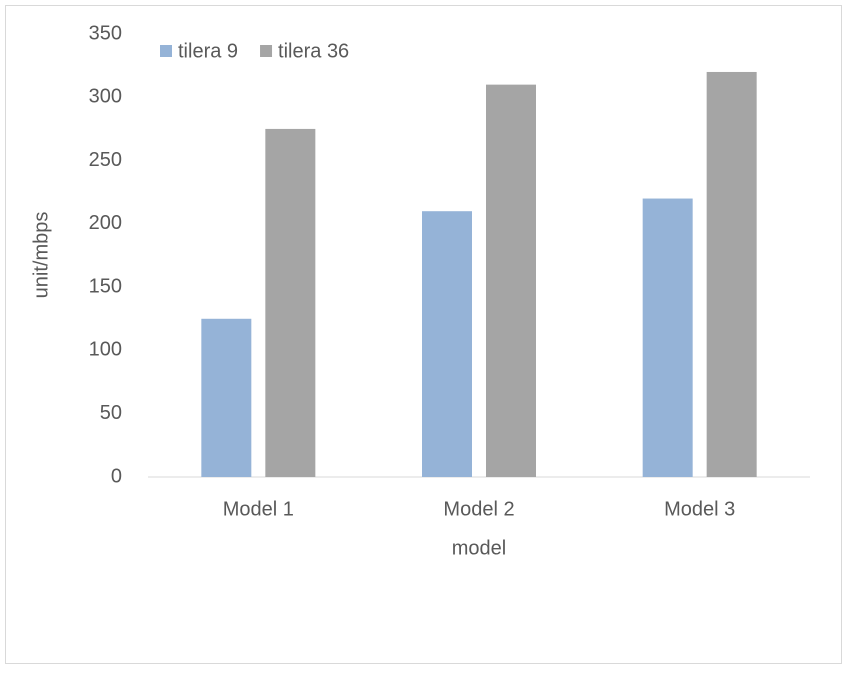 The width and height of the screenshot is (847, 674). What do you see at coordinates (478, 509) in the screenshot?
I see `x-tick-label: Model 2` at bounding box center [478, 509].